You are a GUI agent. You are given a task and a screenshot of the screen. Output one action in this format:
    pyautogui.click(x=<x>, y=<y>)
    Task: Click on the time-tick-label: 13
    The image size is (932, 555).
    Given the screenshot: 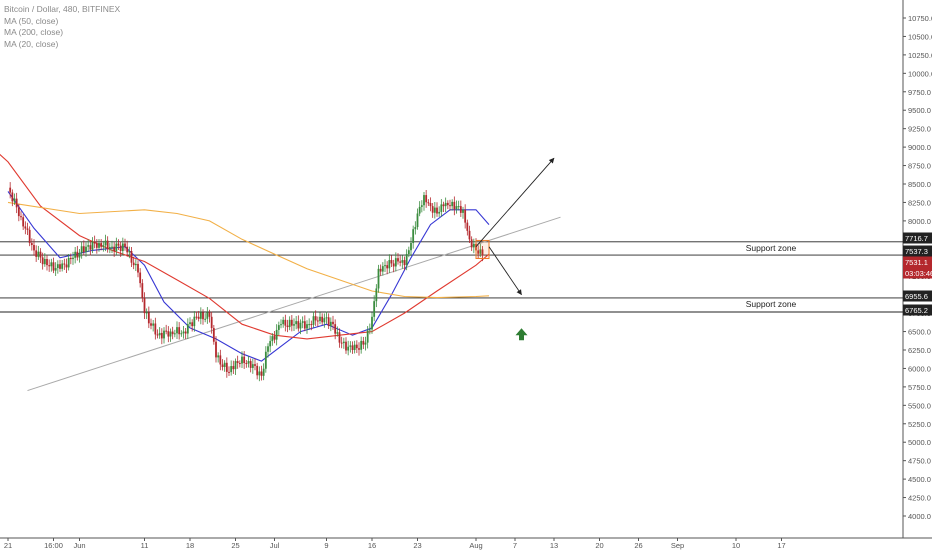 What is the action you would take?
    pyautogui.click(x=554, y=545)
    